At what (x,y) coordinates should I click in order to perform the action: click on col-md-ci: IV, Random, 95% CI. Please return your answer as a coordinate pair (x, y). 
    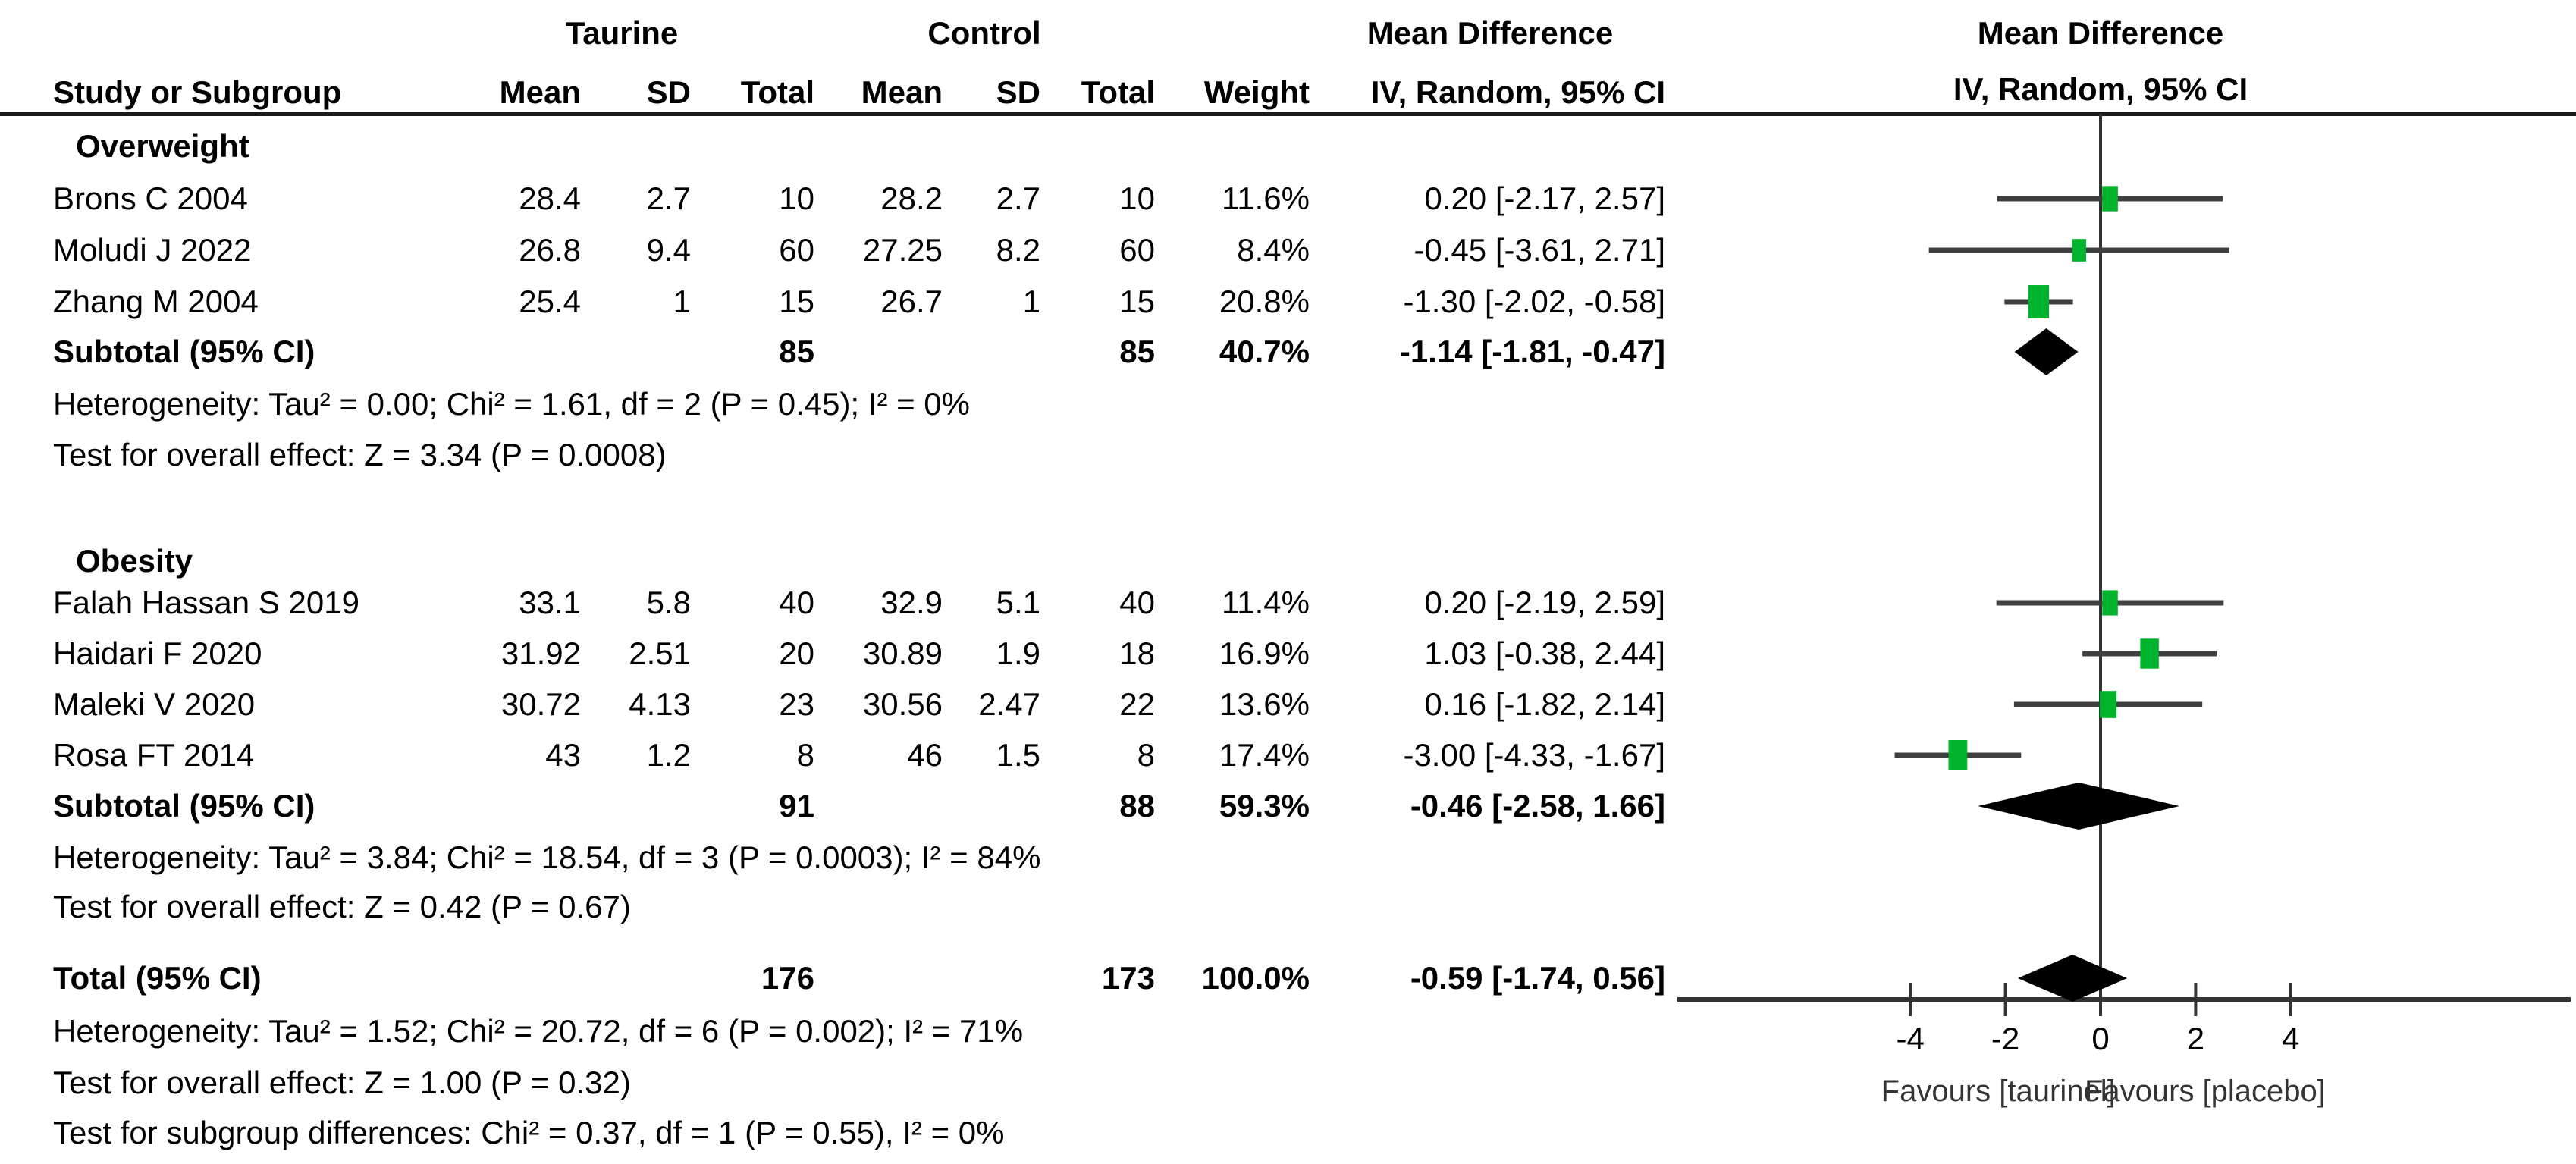
    Looking at the image, I should click on (1517, 92).